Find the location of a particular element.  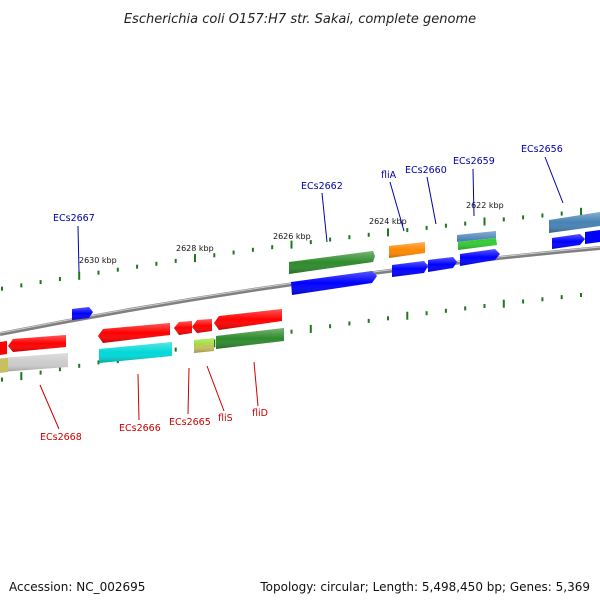

gene-label-ecs2660: ECs2660 is located at coordinates (426, 170).